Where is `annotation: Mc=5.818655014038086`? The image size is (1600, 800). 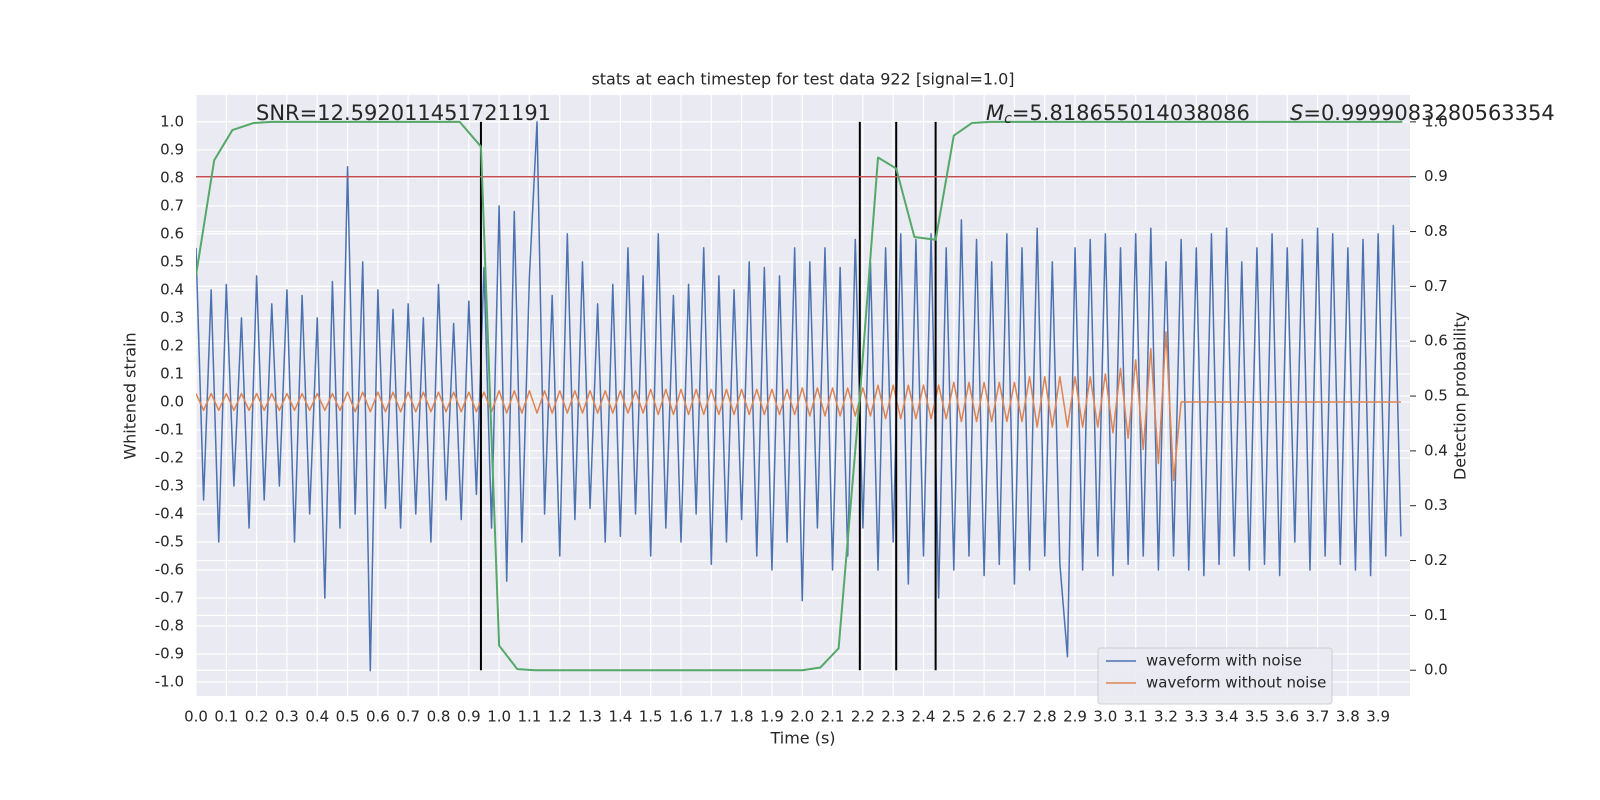 annotation: Mc=5.818655014038086 is located at coordinates (1118, 114).